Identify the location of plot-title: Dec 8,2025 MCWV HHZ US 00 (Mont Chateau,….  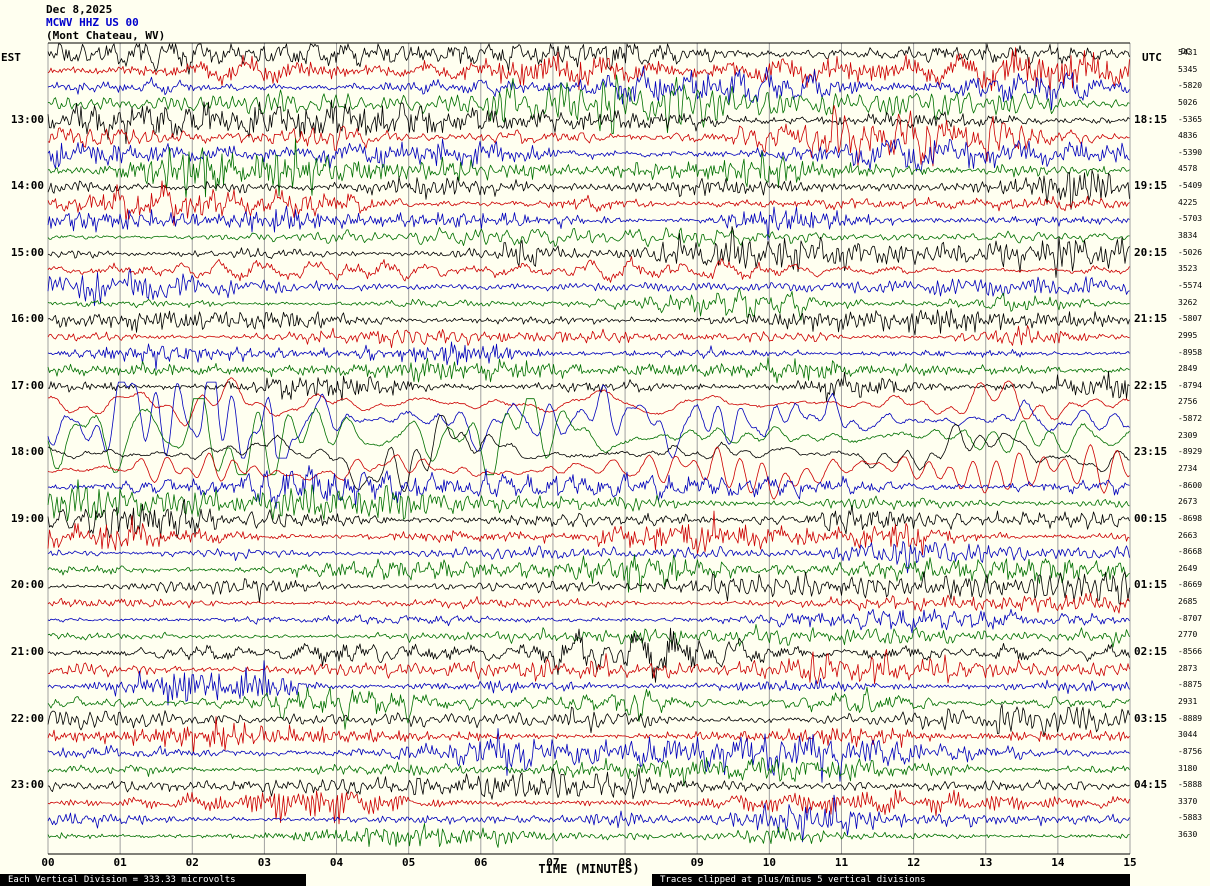
(105, 22).